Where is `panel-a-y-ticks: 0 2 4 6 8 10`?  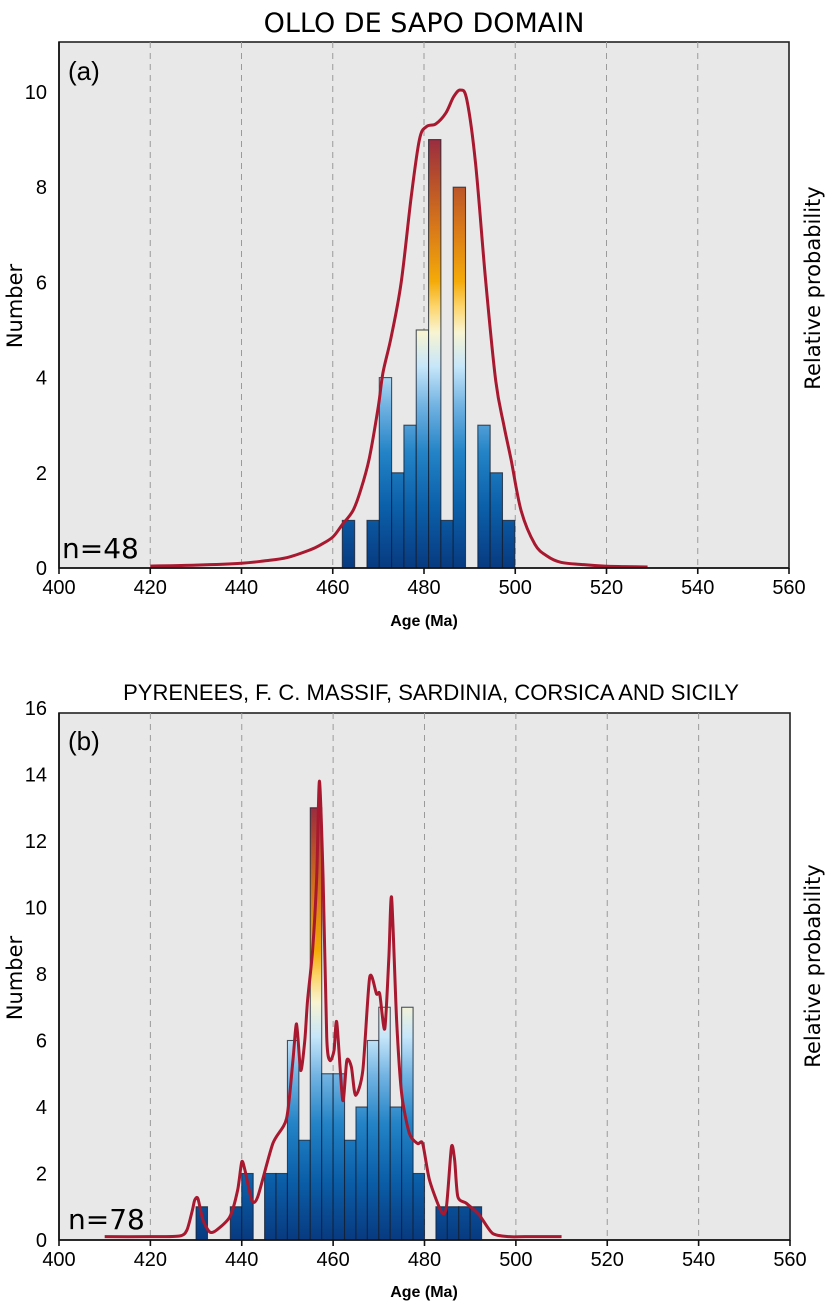
panel-a-y-ticks: 0 2 4 6 8 10 is located at coordinates (36, 331).